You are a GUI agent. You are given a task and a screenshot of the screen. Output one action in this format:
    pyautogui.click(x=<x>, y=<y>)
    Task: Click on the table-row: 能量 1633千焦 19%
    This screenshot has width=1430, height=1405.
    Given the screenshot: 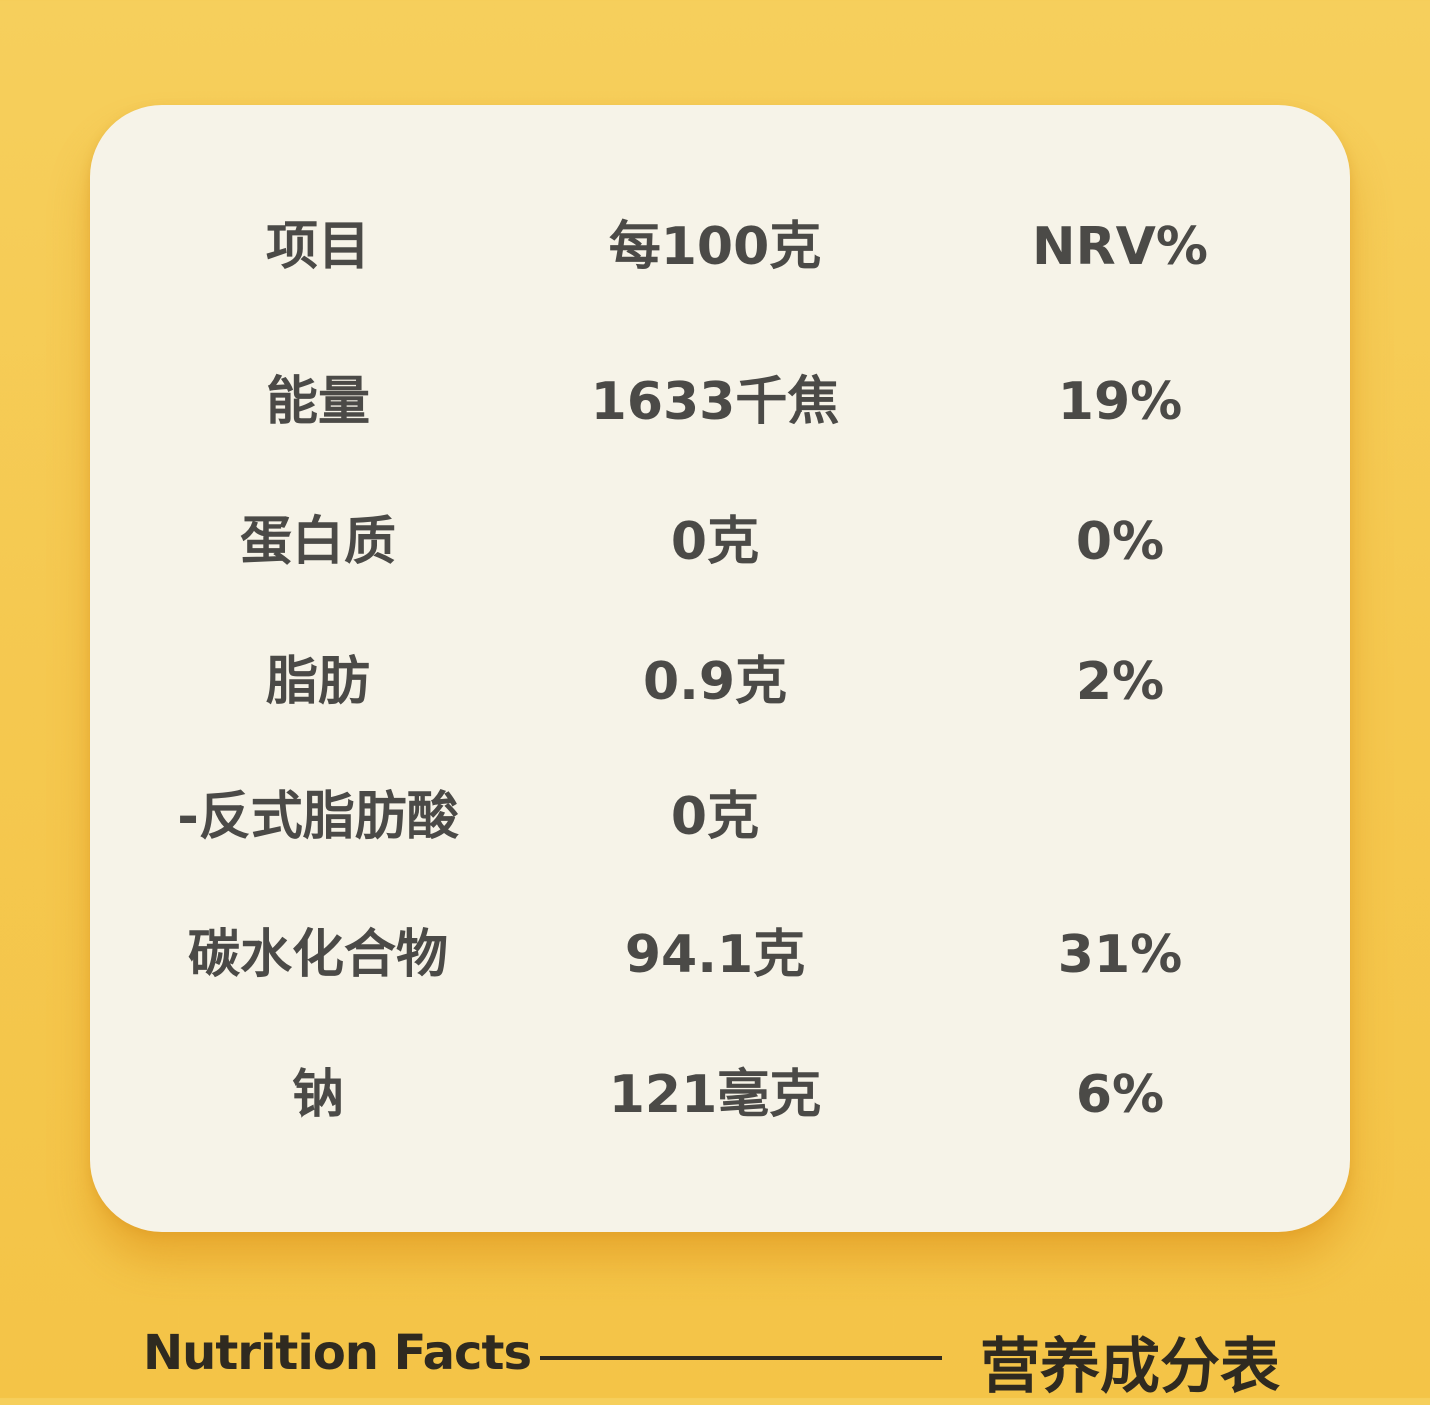 What is the action you would take?
    pyautogui.click(x=720, y=402)
    